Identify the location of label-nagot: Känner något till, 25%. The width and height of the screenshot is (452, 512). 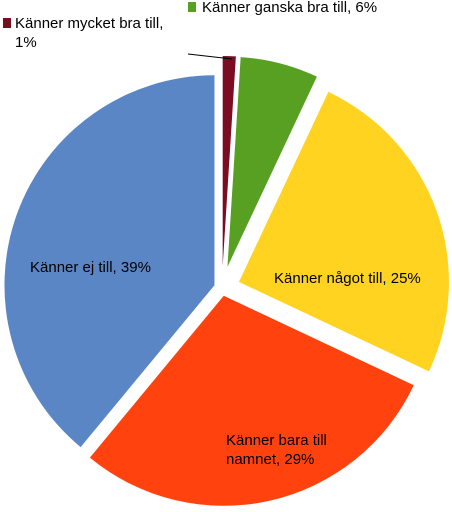
(347, 278).